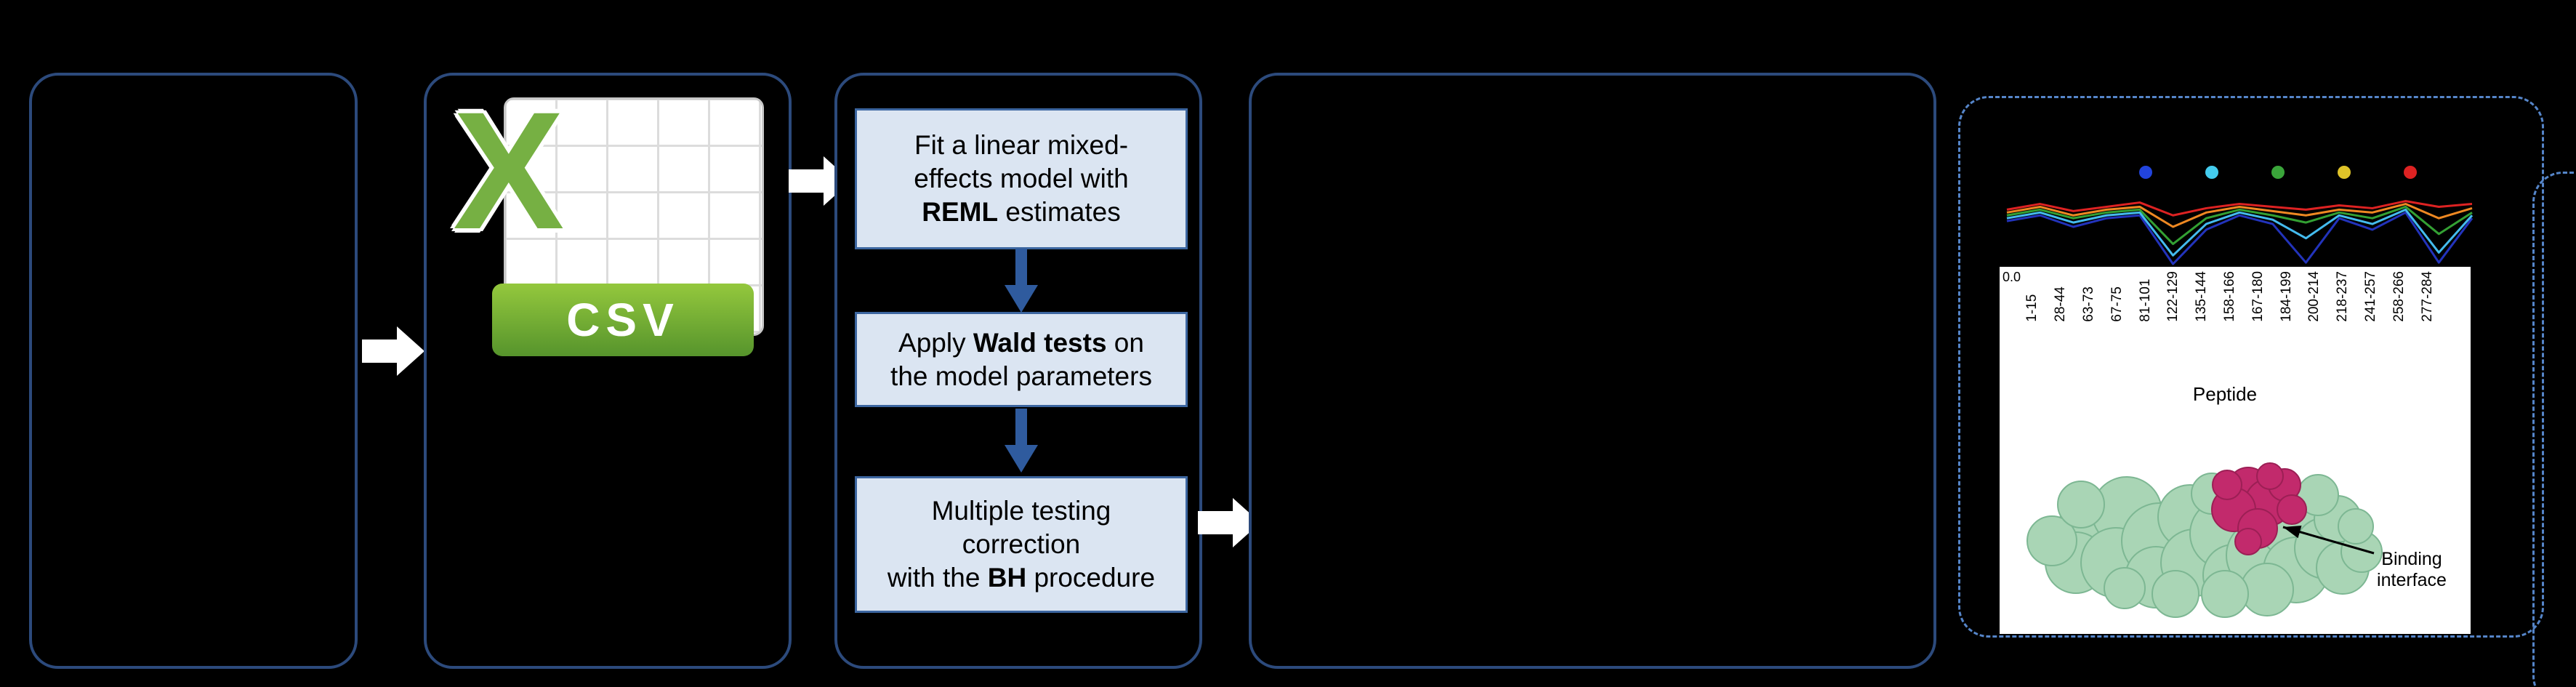  I want to click on binding-interface-region, so click(2259, 508).